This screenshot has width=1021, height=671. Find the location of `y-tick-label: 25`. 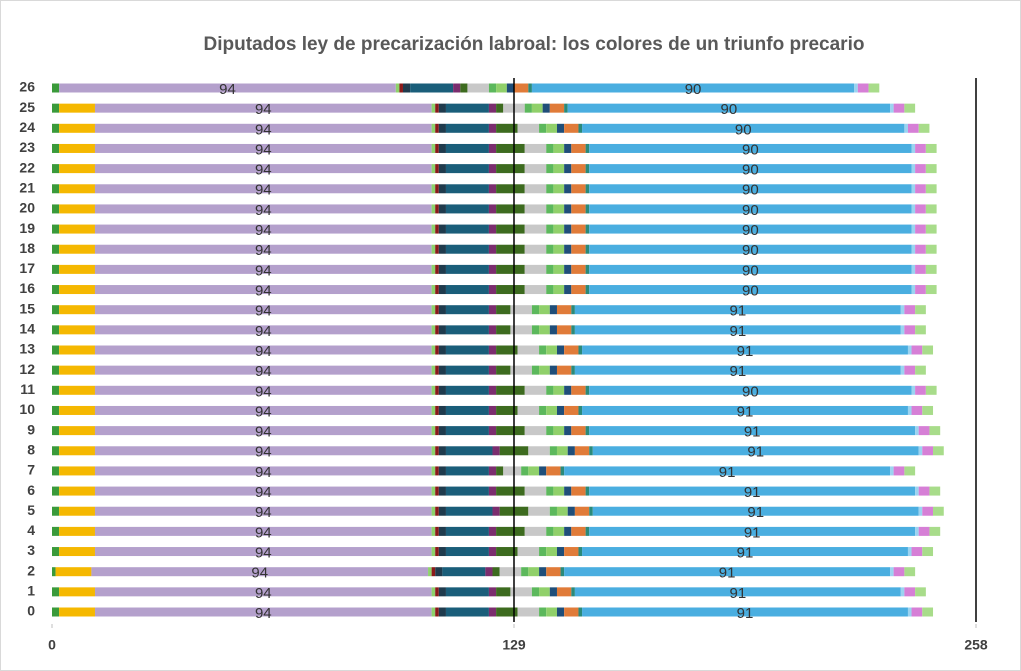

y-tick-label: 25 is located at coordinates (27, 107).